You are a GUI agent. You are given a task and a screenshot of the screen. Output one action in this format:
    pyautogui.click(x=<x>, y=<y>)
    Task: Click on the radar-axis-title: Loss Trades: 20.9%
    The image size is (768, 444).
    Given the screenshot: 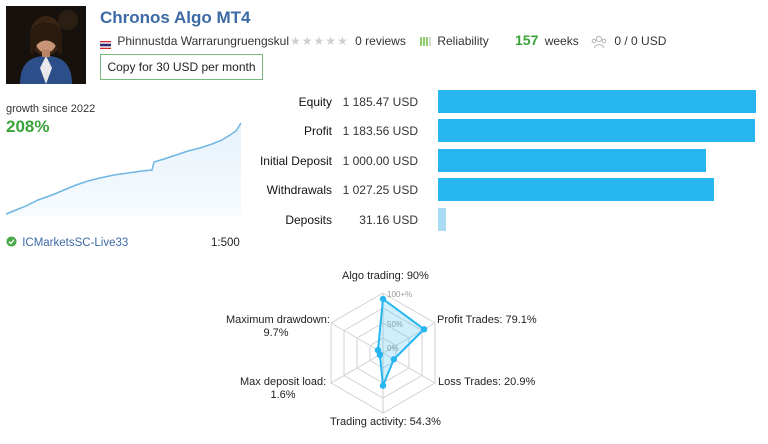 What is the action you would take?
    pyautogui.click(x=487, y=382)
    